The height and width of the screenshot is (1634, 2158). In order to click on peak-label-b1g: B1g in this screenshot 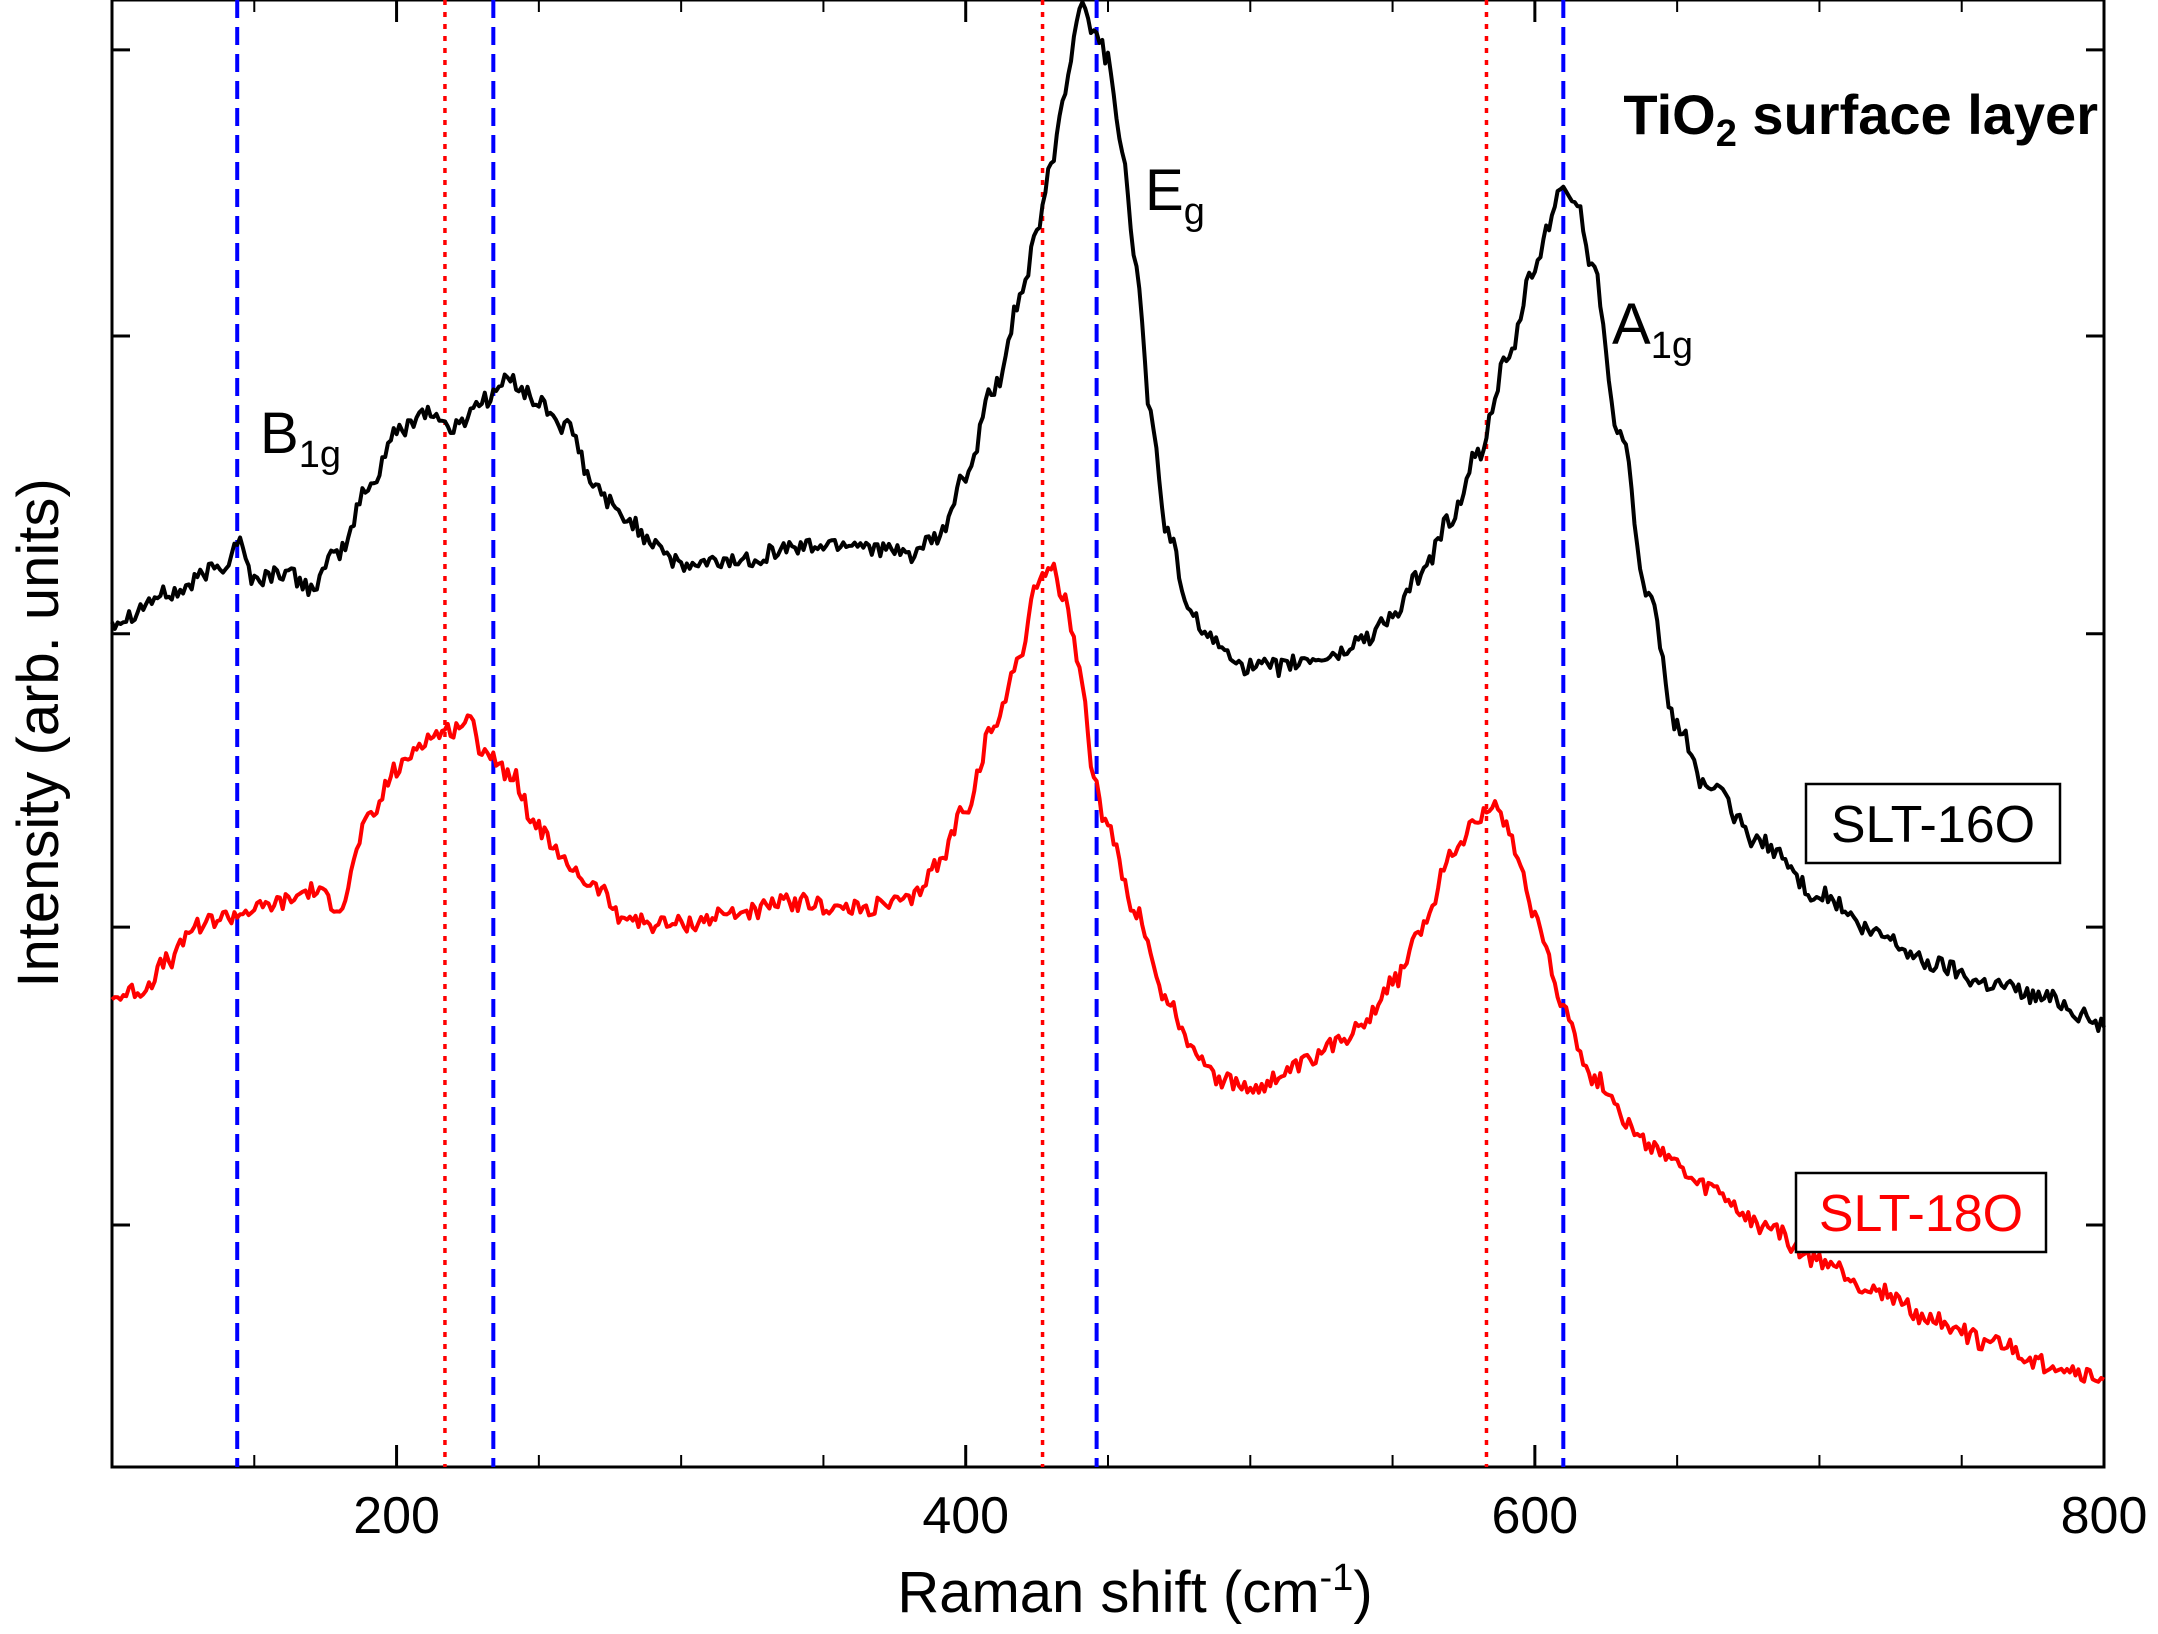, I will do `click(300, 438)`.